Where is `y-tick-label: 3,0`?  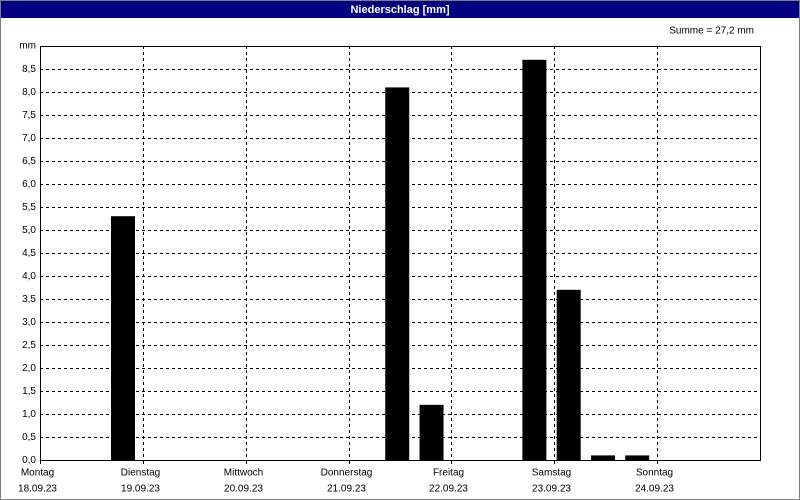
y-tick-label: 3,0 is located at coordinates (29, 322).